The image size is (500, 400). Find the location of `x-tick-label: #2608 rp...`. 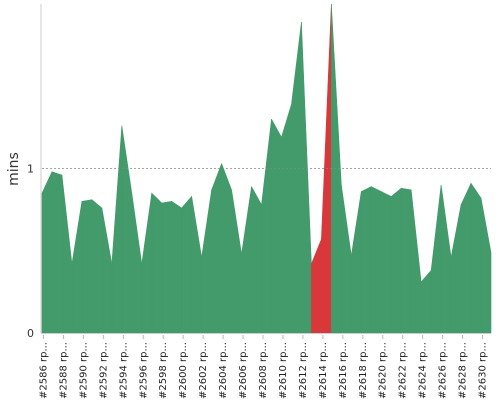

x-tick-label: #2608 rp... is located at coordinates (263, 370).